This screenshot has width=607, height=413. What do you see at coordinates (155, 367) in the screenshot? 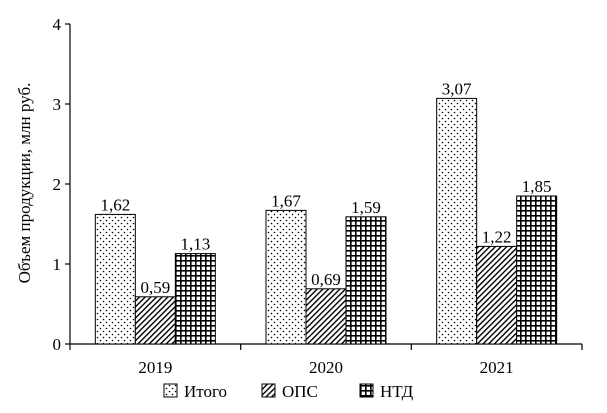
I see `x-tick-label: 2019` at bounding box center [155, 367].